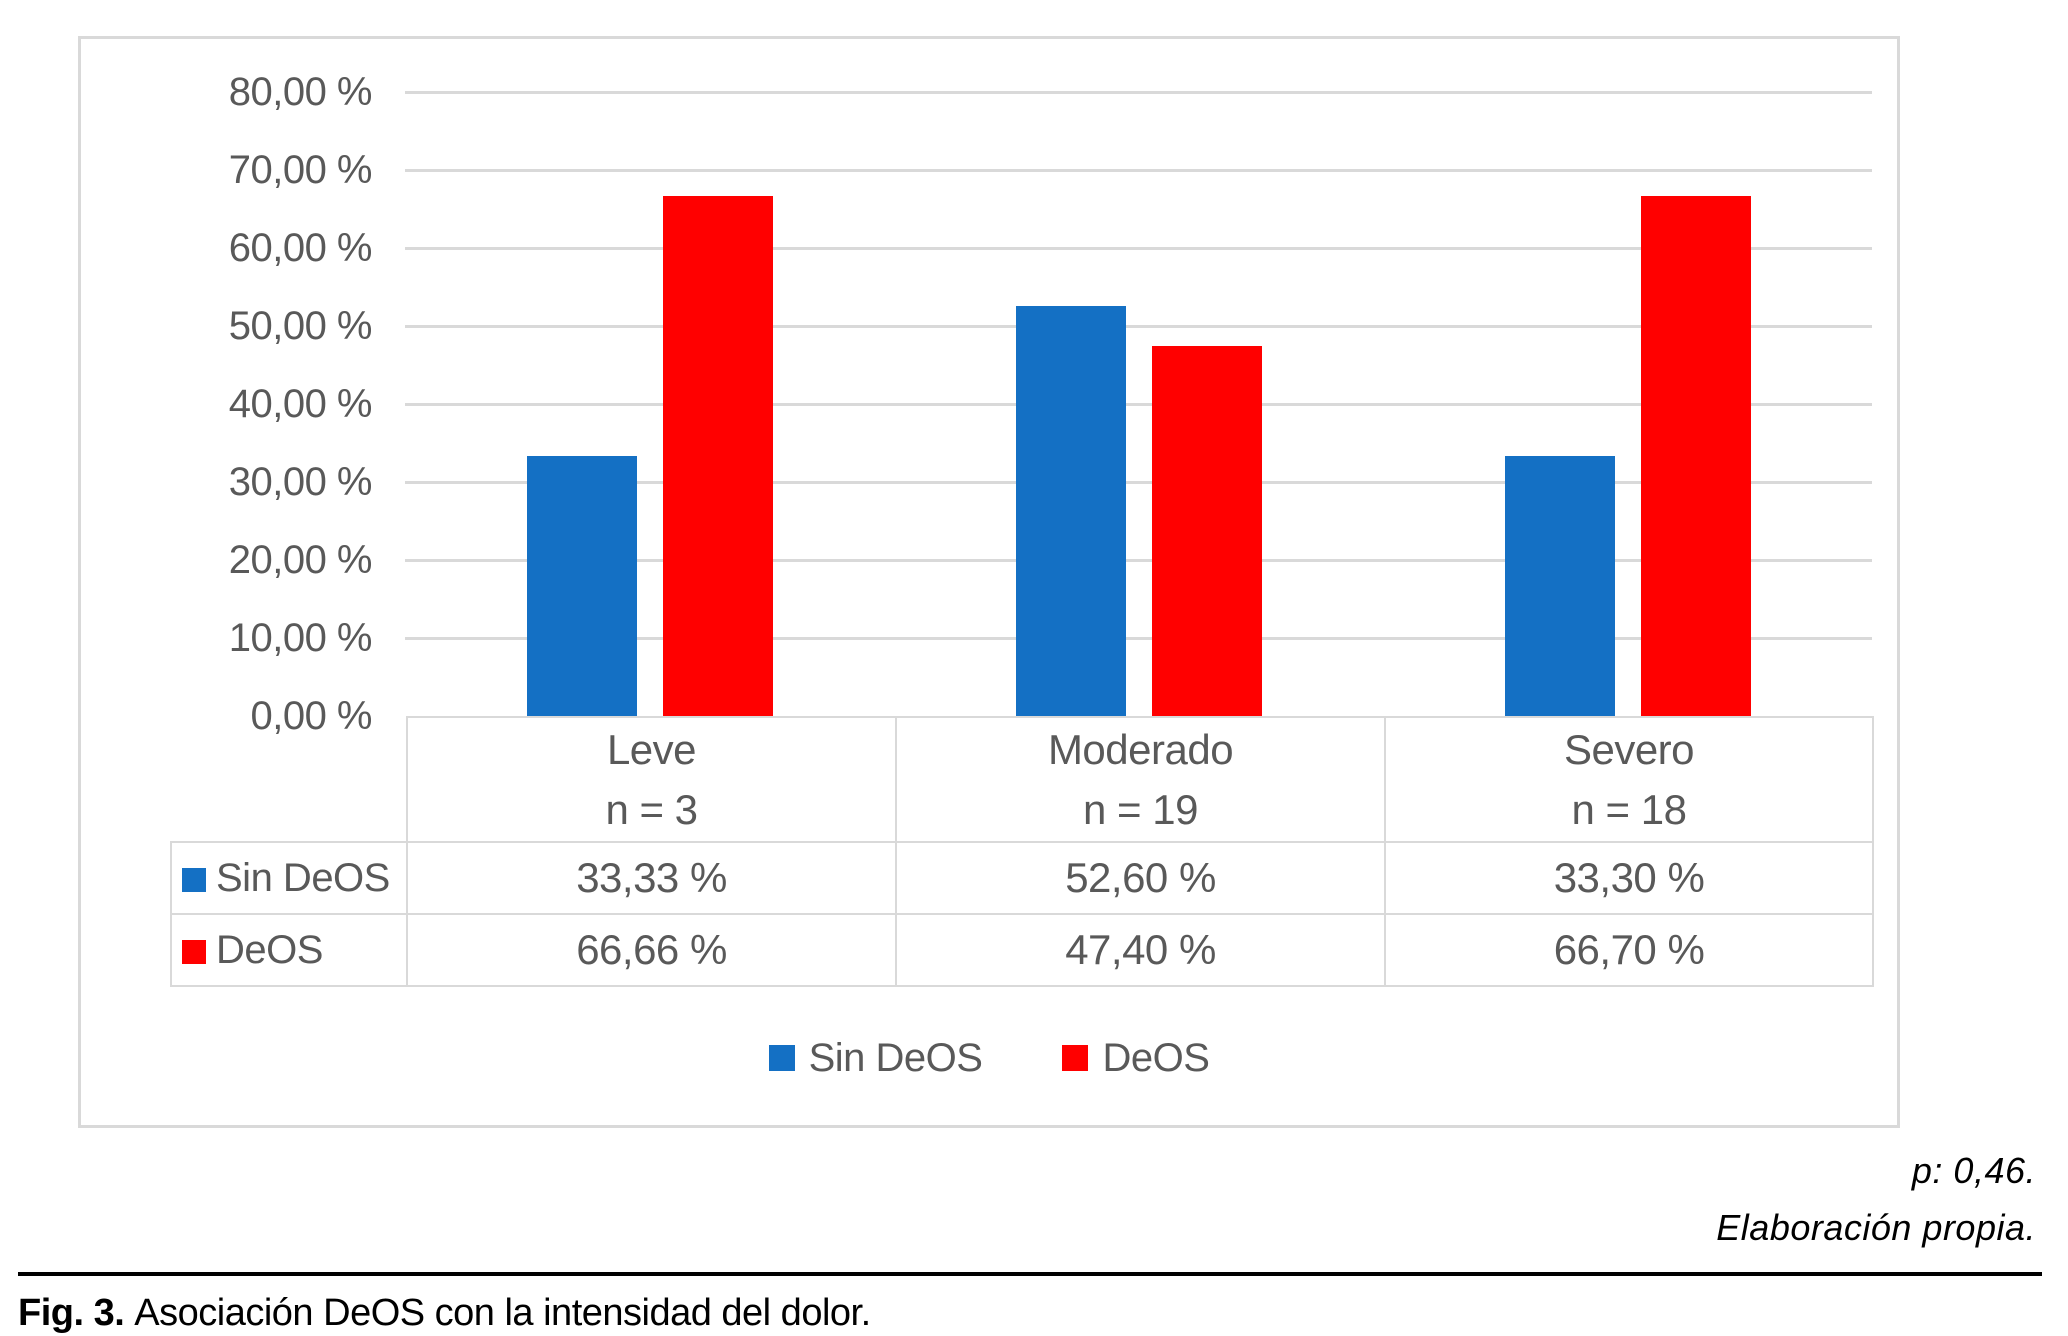  Describe the element at coordinates (300, 326) in the screenshot. I see `y-axis-tick-label-50: 50,00 %` at that location.